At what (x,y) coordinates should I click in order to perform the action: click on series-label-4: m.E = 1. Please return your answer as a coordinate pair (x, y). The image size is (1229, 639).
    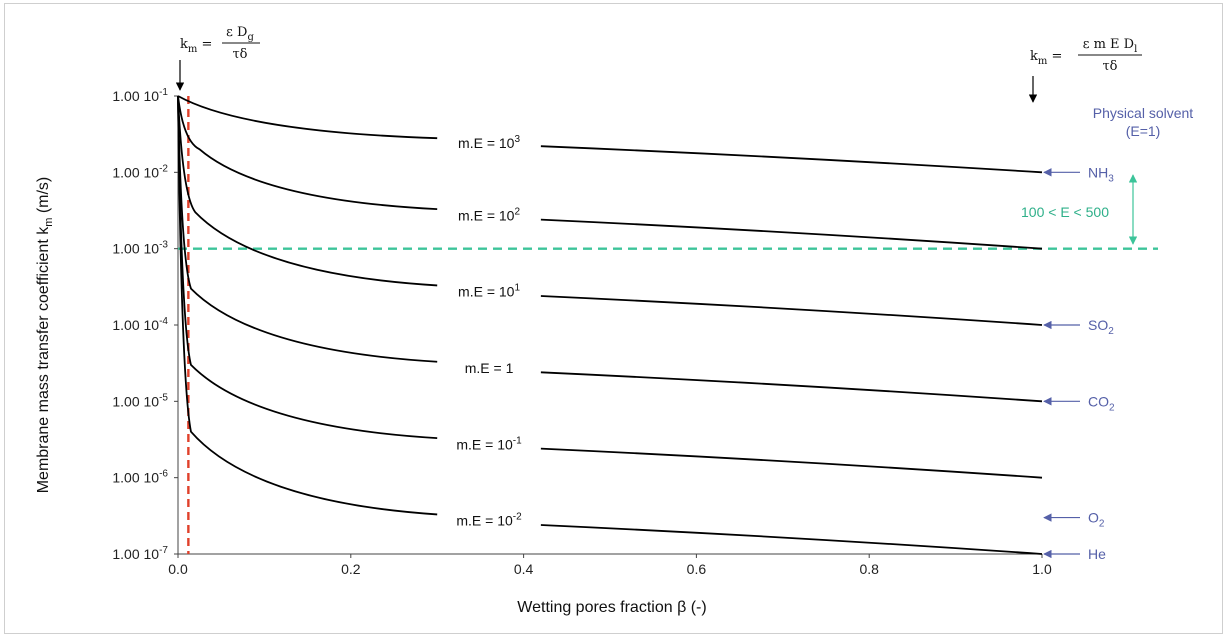
    Looking at the image, I should click on (489, 368).